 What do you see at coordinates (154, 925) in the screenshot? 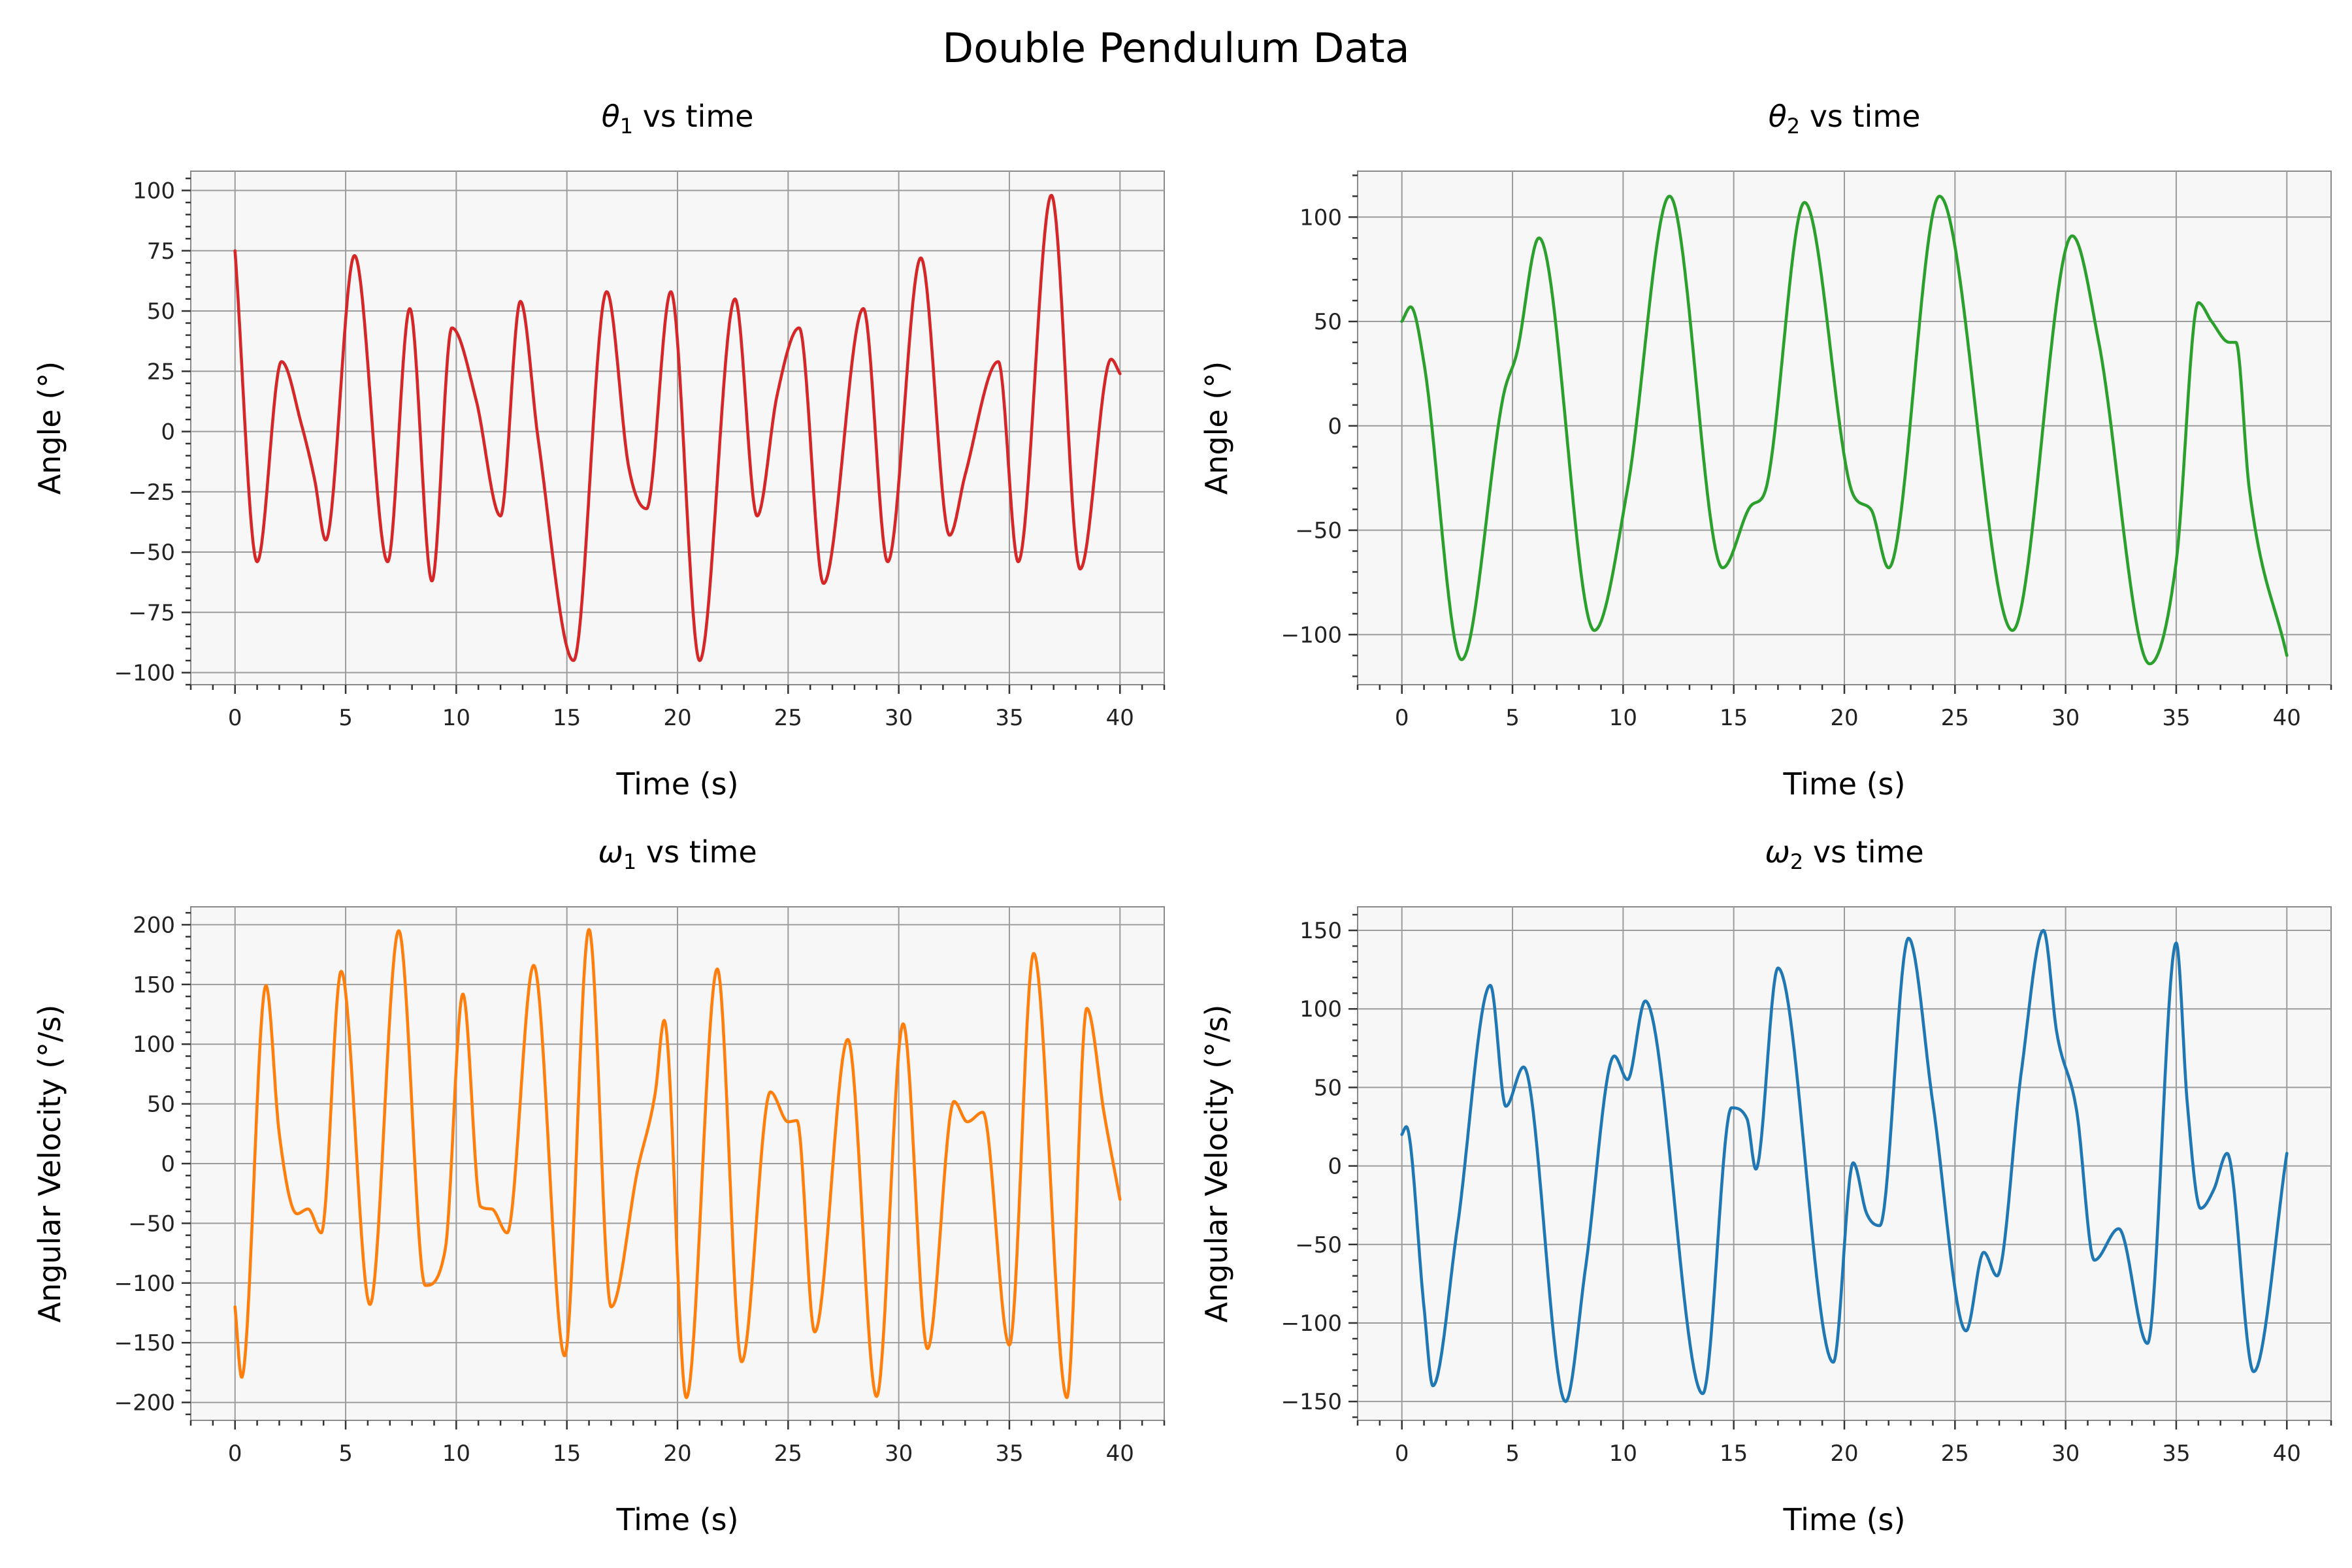
I see `y-tick-label: 200` at bounding box center [154, 925].